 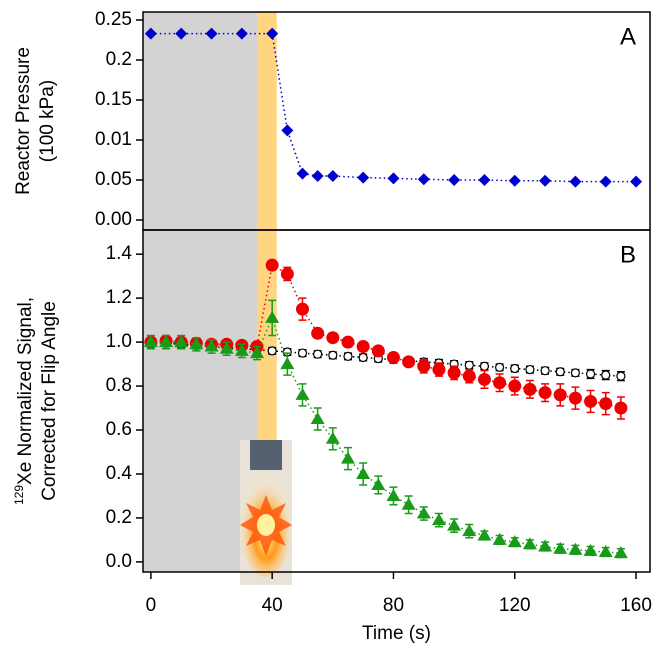 What do you see at coordinates (628, 254) in the screenshot?
I see `panel-label: B` at bounding box center [628, 254].